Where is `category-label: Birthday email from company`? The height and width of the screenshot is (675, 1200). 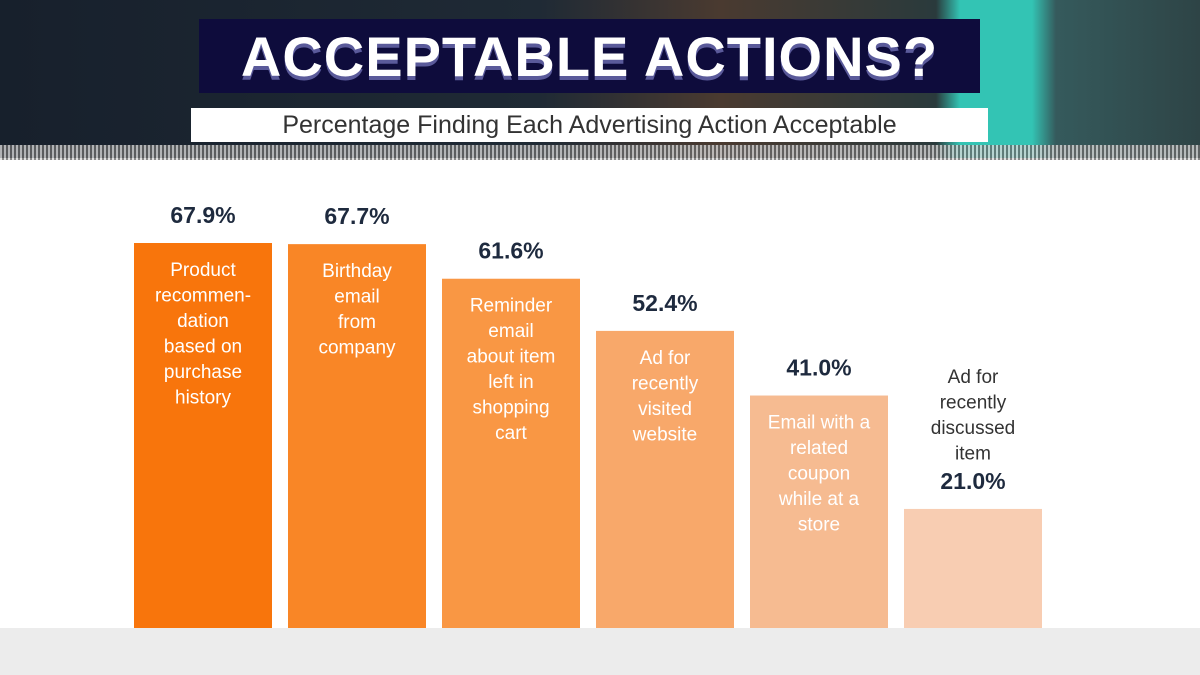
category-label: Birthday email from company is located at coordinates (357, 310).